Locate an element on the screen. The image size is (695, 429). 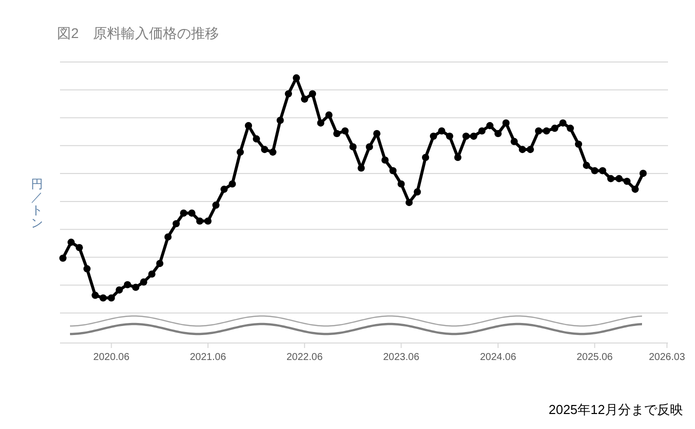
x-tick-label: 2025.06 is located at coordinates (595, 357).